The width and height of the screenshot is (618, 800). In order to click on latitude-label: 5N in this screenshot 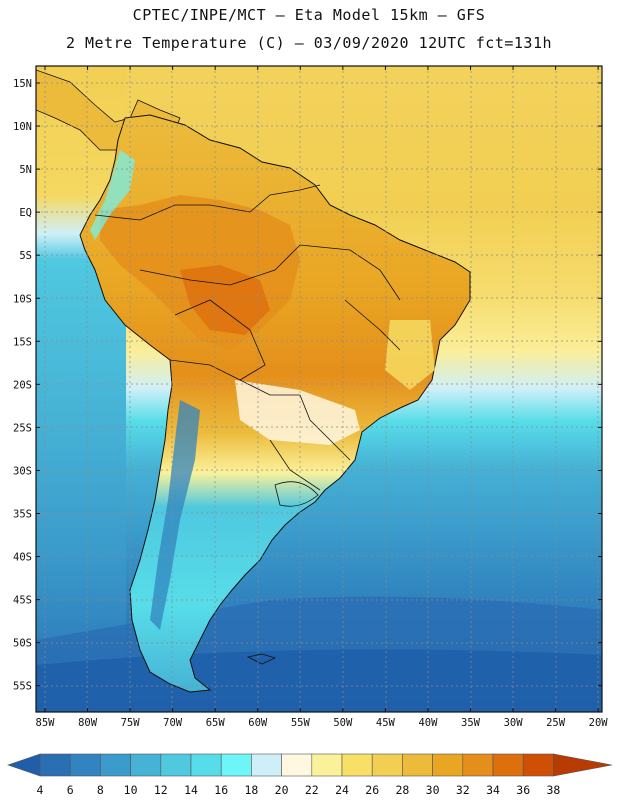, I will do `click(25, 170)`.